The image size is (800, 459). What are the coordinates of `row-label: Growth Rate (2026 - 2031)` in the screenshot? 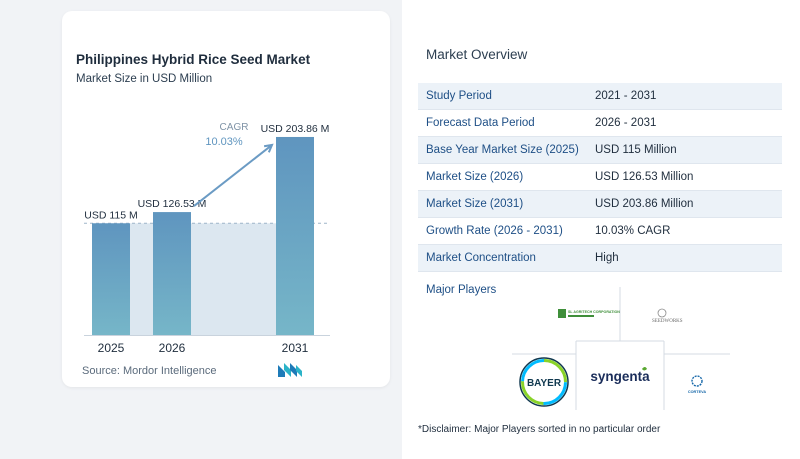 It's located at (494, 231).